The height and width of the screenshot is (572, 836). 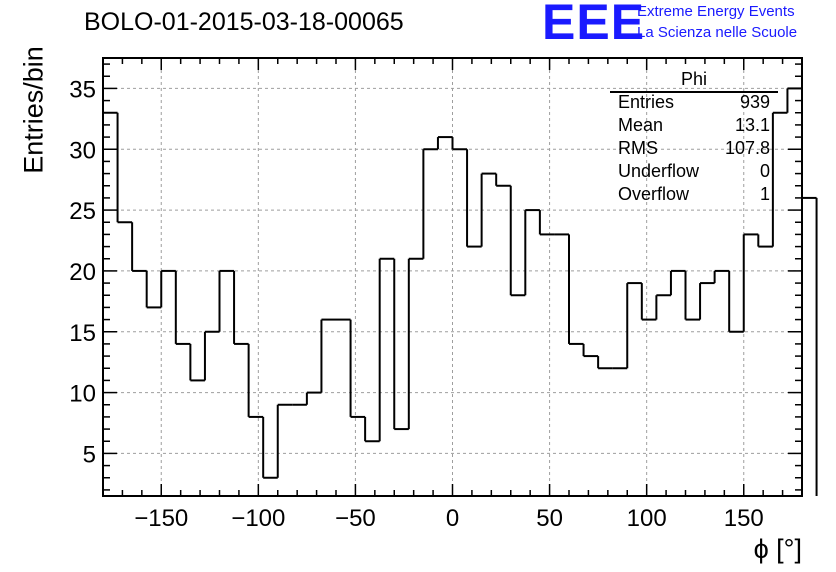 I want to click on stats-key: Mean, so click(x=641, y=125).